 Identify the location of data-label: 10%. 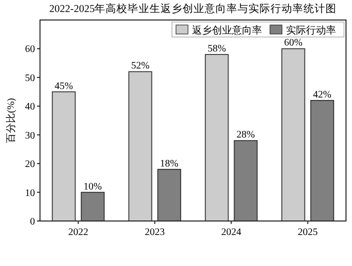
(93, 186).